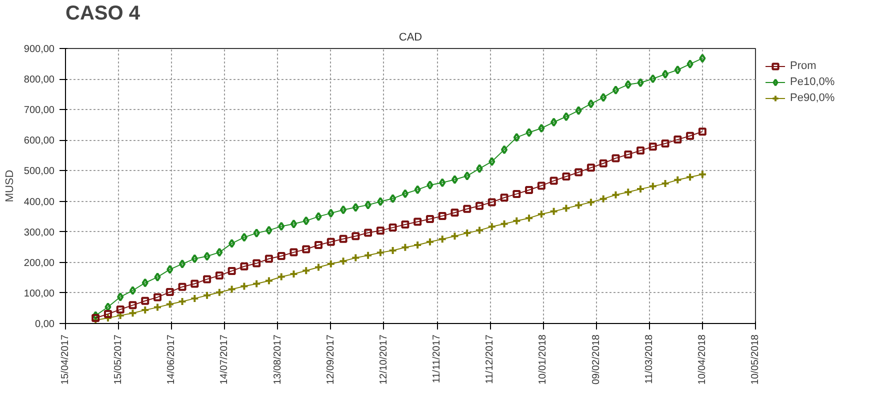 Image resolution: width=879 pixels, height=415 pixels. What do you see at coordinates (649, 359) in the screenshot?
I see `x-tick-label: 11/03/2018` at bounding box center [649, 359].